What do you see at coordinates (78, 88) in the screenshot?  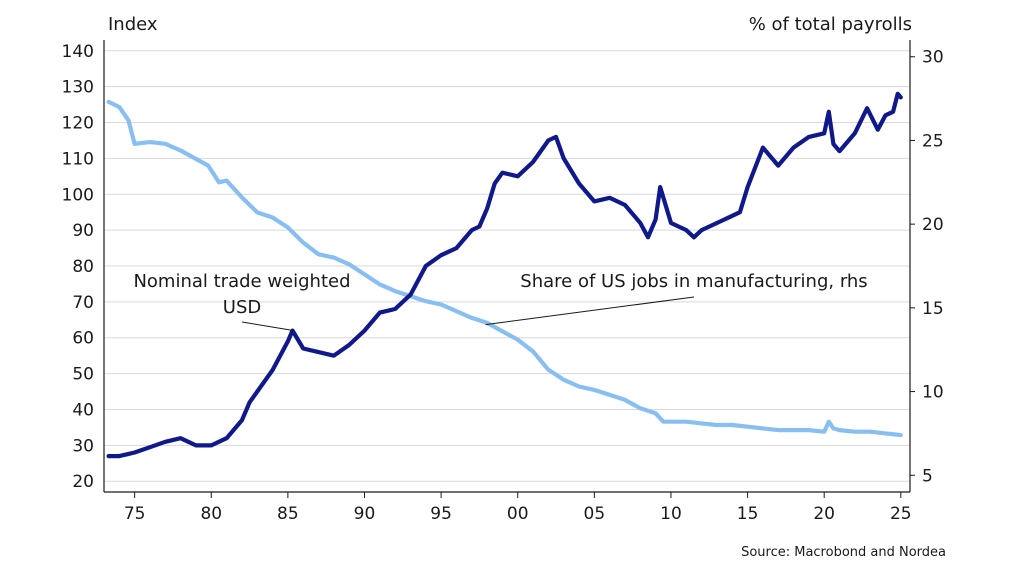 I see `left-tick-label: 130` at bounding box center [78, 88].